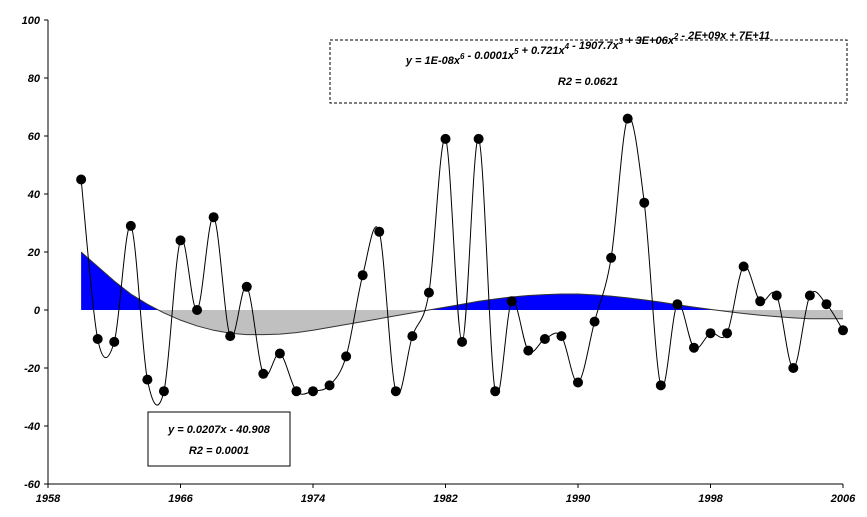  Describe the element at coordinates (445, 499) in the screenshot. I see `x-tick-label: 1982` at that location.